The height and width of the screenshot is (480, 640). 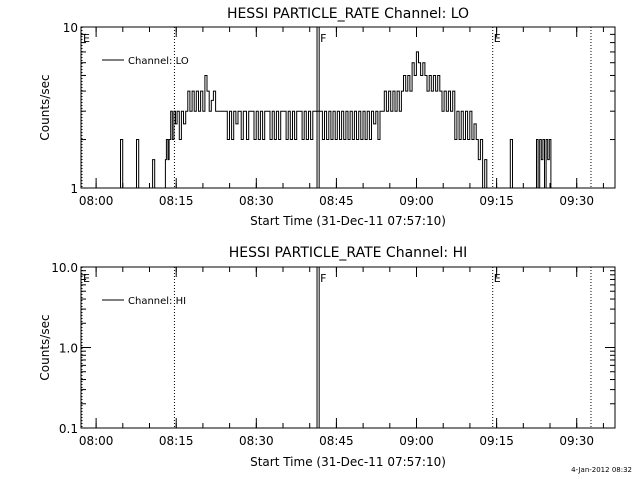 What do you see at coordinates (70, 28) in the screenshot?
I see `y-tick-label: 10` at bounding box center [70, 28].